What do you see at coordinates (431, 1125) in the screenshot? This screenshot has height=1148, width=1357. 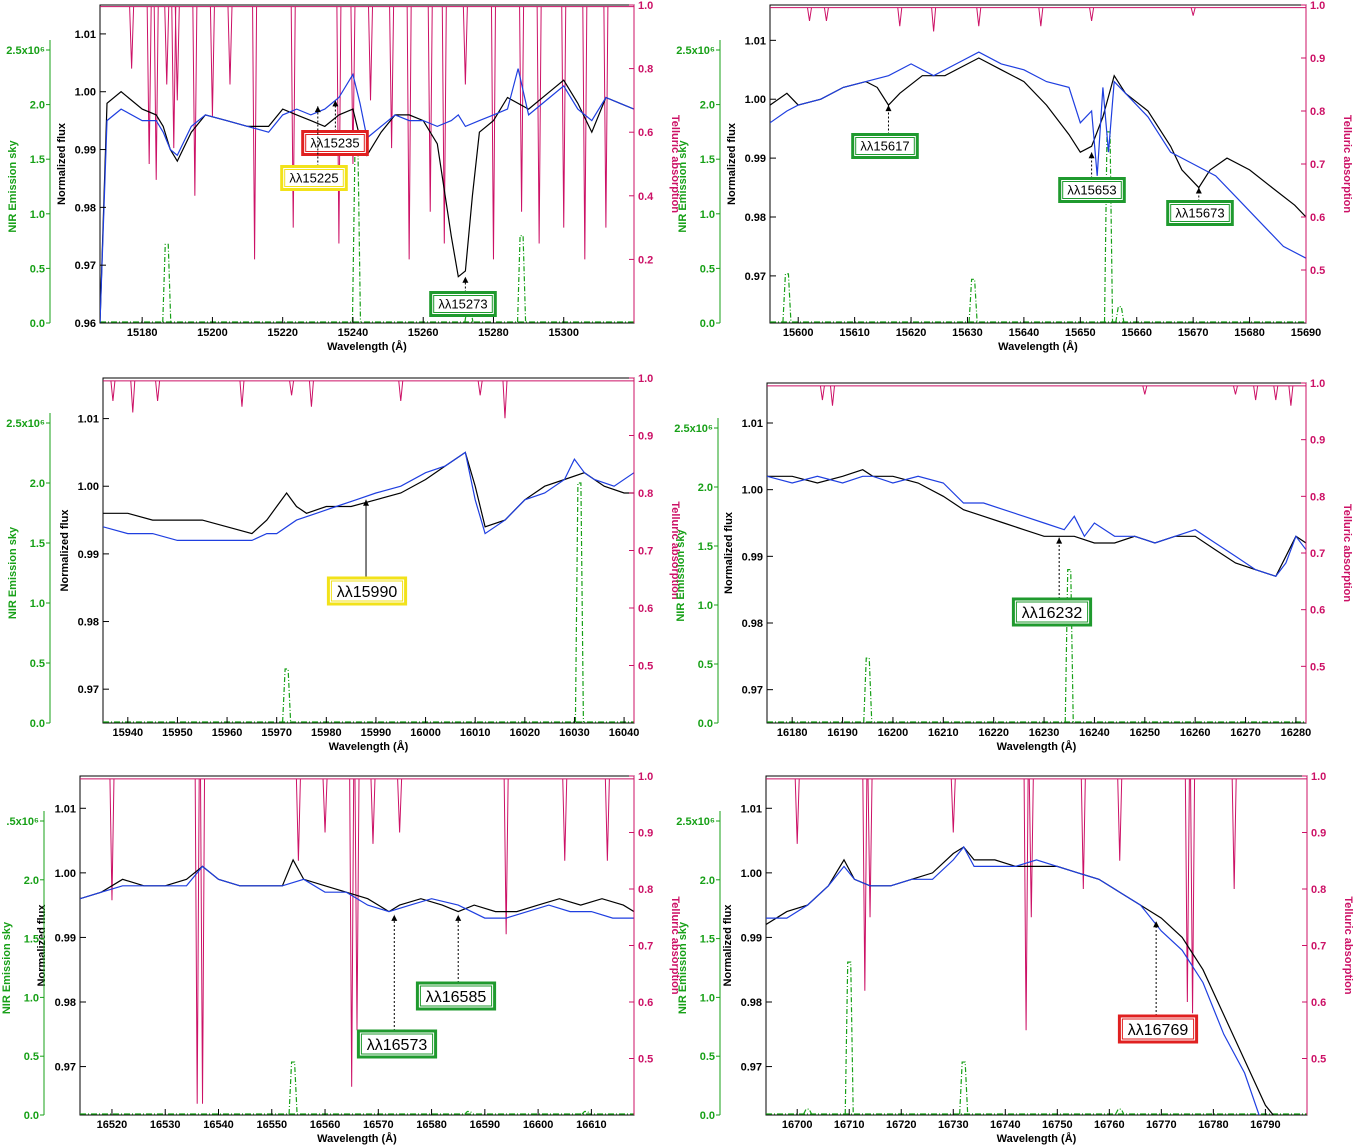 I see `x-tick-label: 16580` at bounding box center [431, 1125].